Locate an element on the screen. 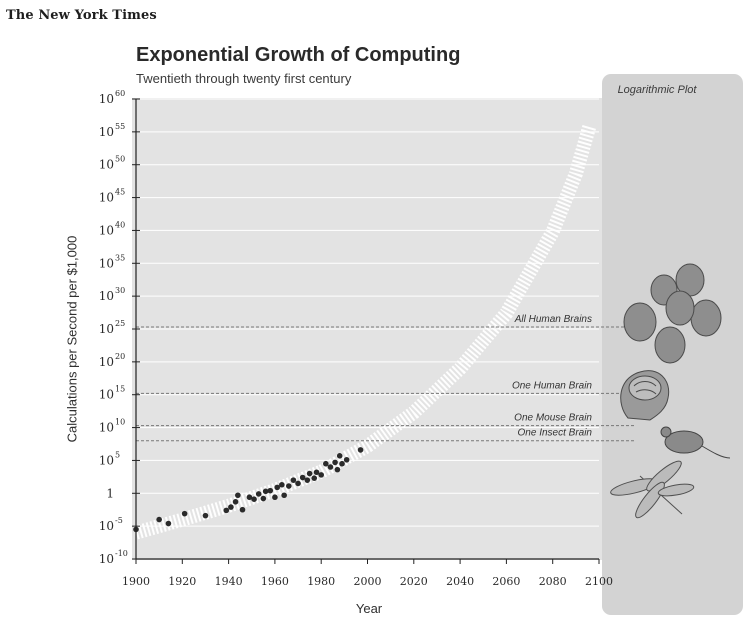  y-tick-label-4: 10 is located at coordinates (106, 230).